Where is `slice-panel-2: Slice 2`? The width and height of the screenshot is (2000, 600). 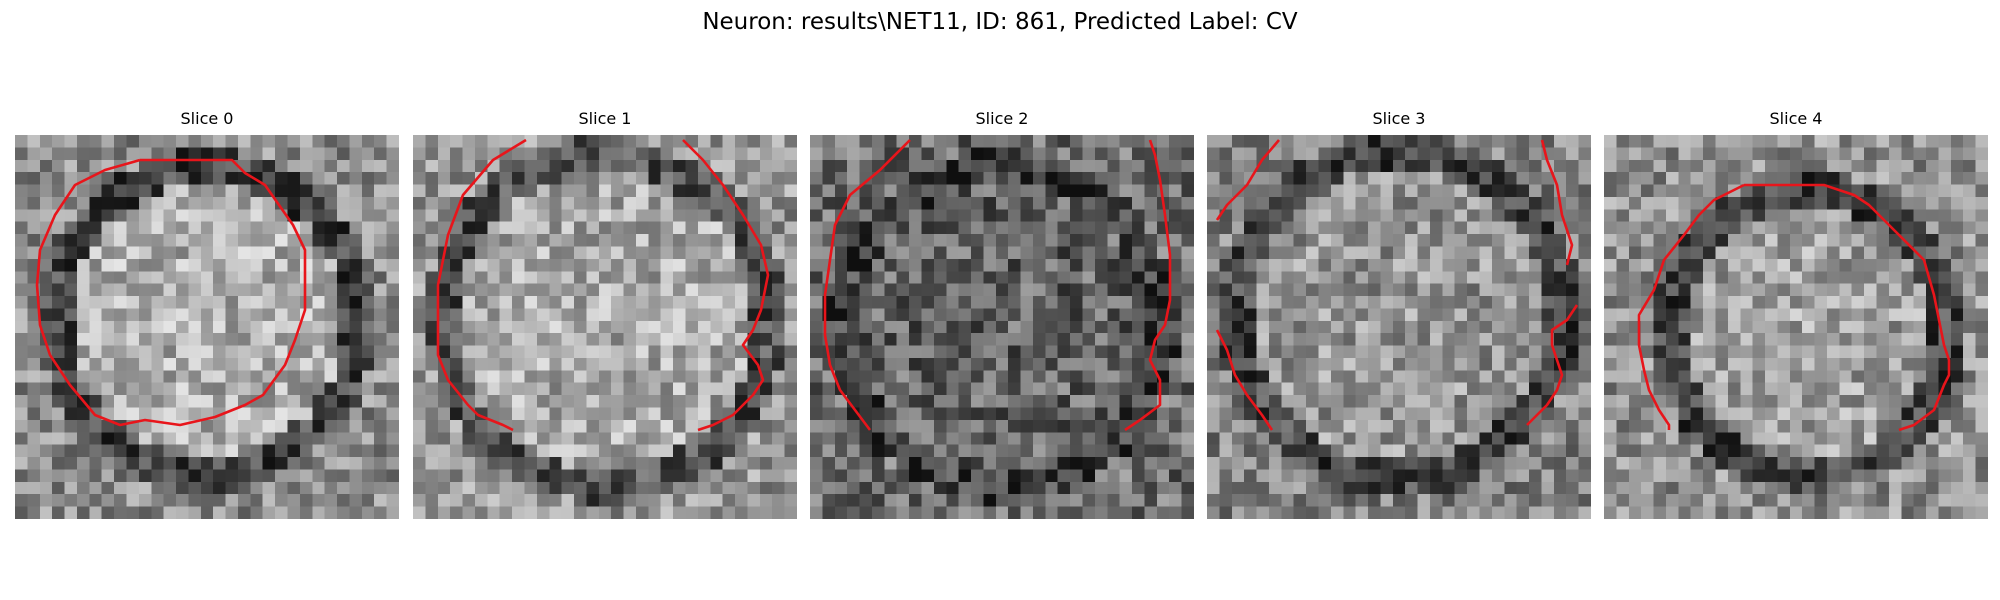
slice-panel-2: Slice 2 is located at coordinates (1002, 313).